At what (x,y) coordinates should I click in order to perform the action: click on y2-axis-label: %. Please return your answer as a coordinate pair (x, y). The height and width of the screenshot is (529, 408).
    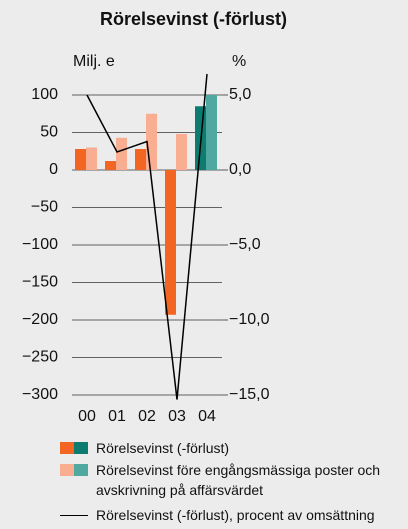
    Looking at the image, I should click on (239, 61).